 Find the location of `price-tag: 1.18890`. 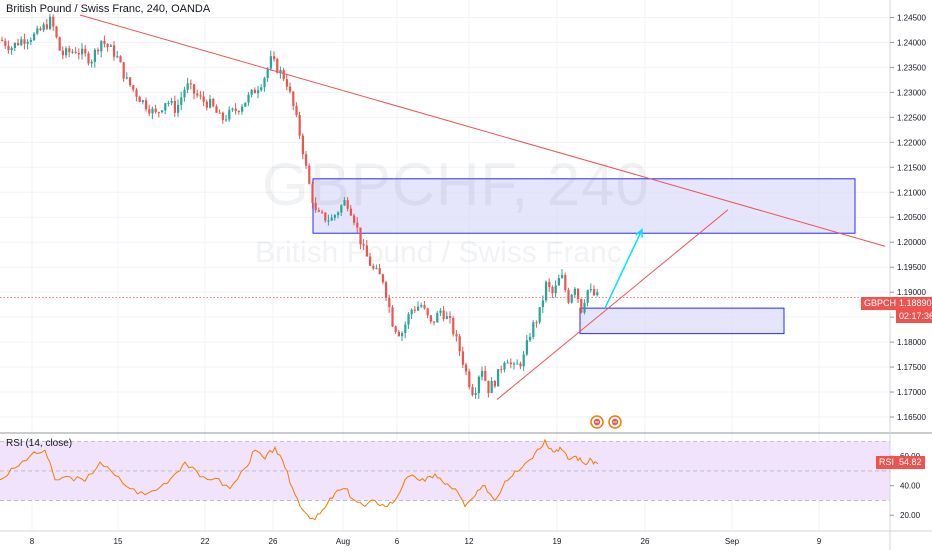

price-tag: 1.18890 is located at coordinates (914, 303).